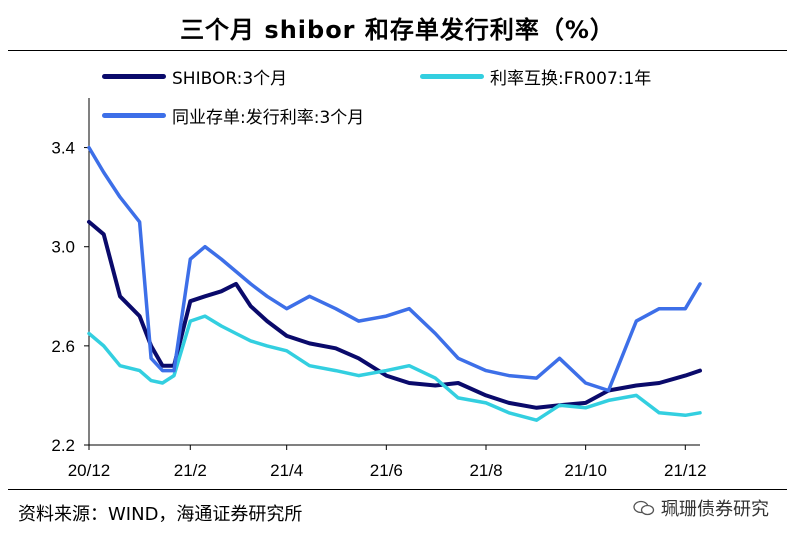 This screenshot has width=795, height=541. Describe the element at coordinates (386, 470) in the screenshot. I see `x-tick-label: 21/6` at that location.